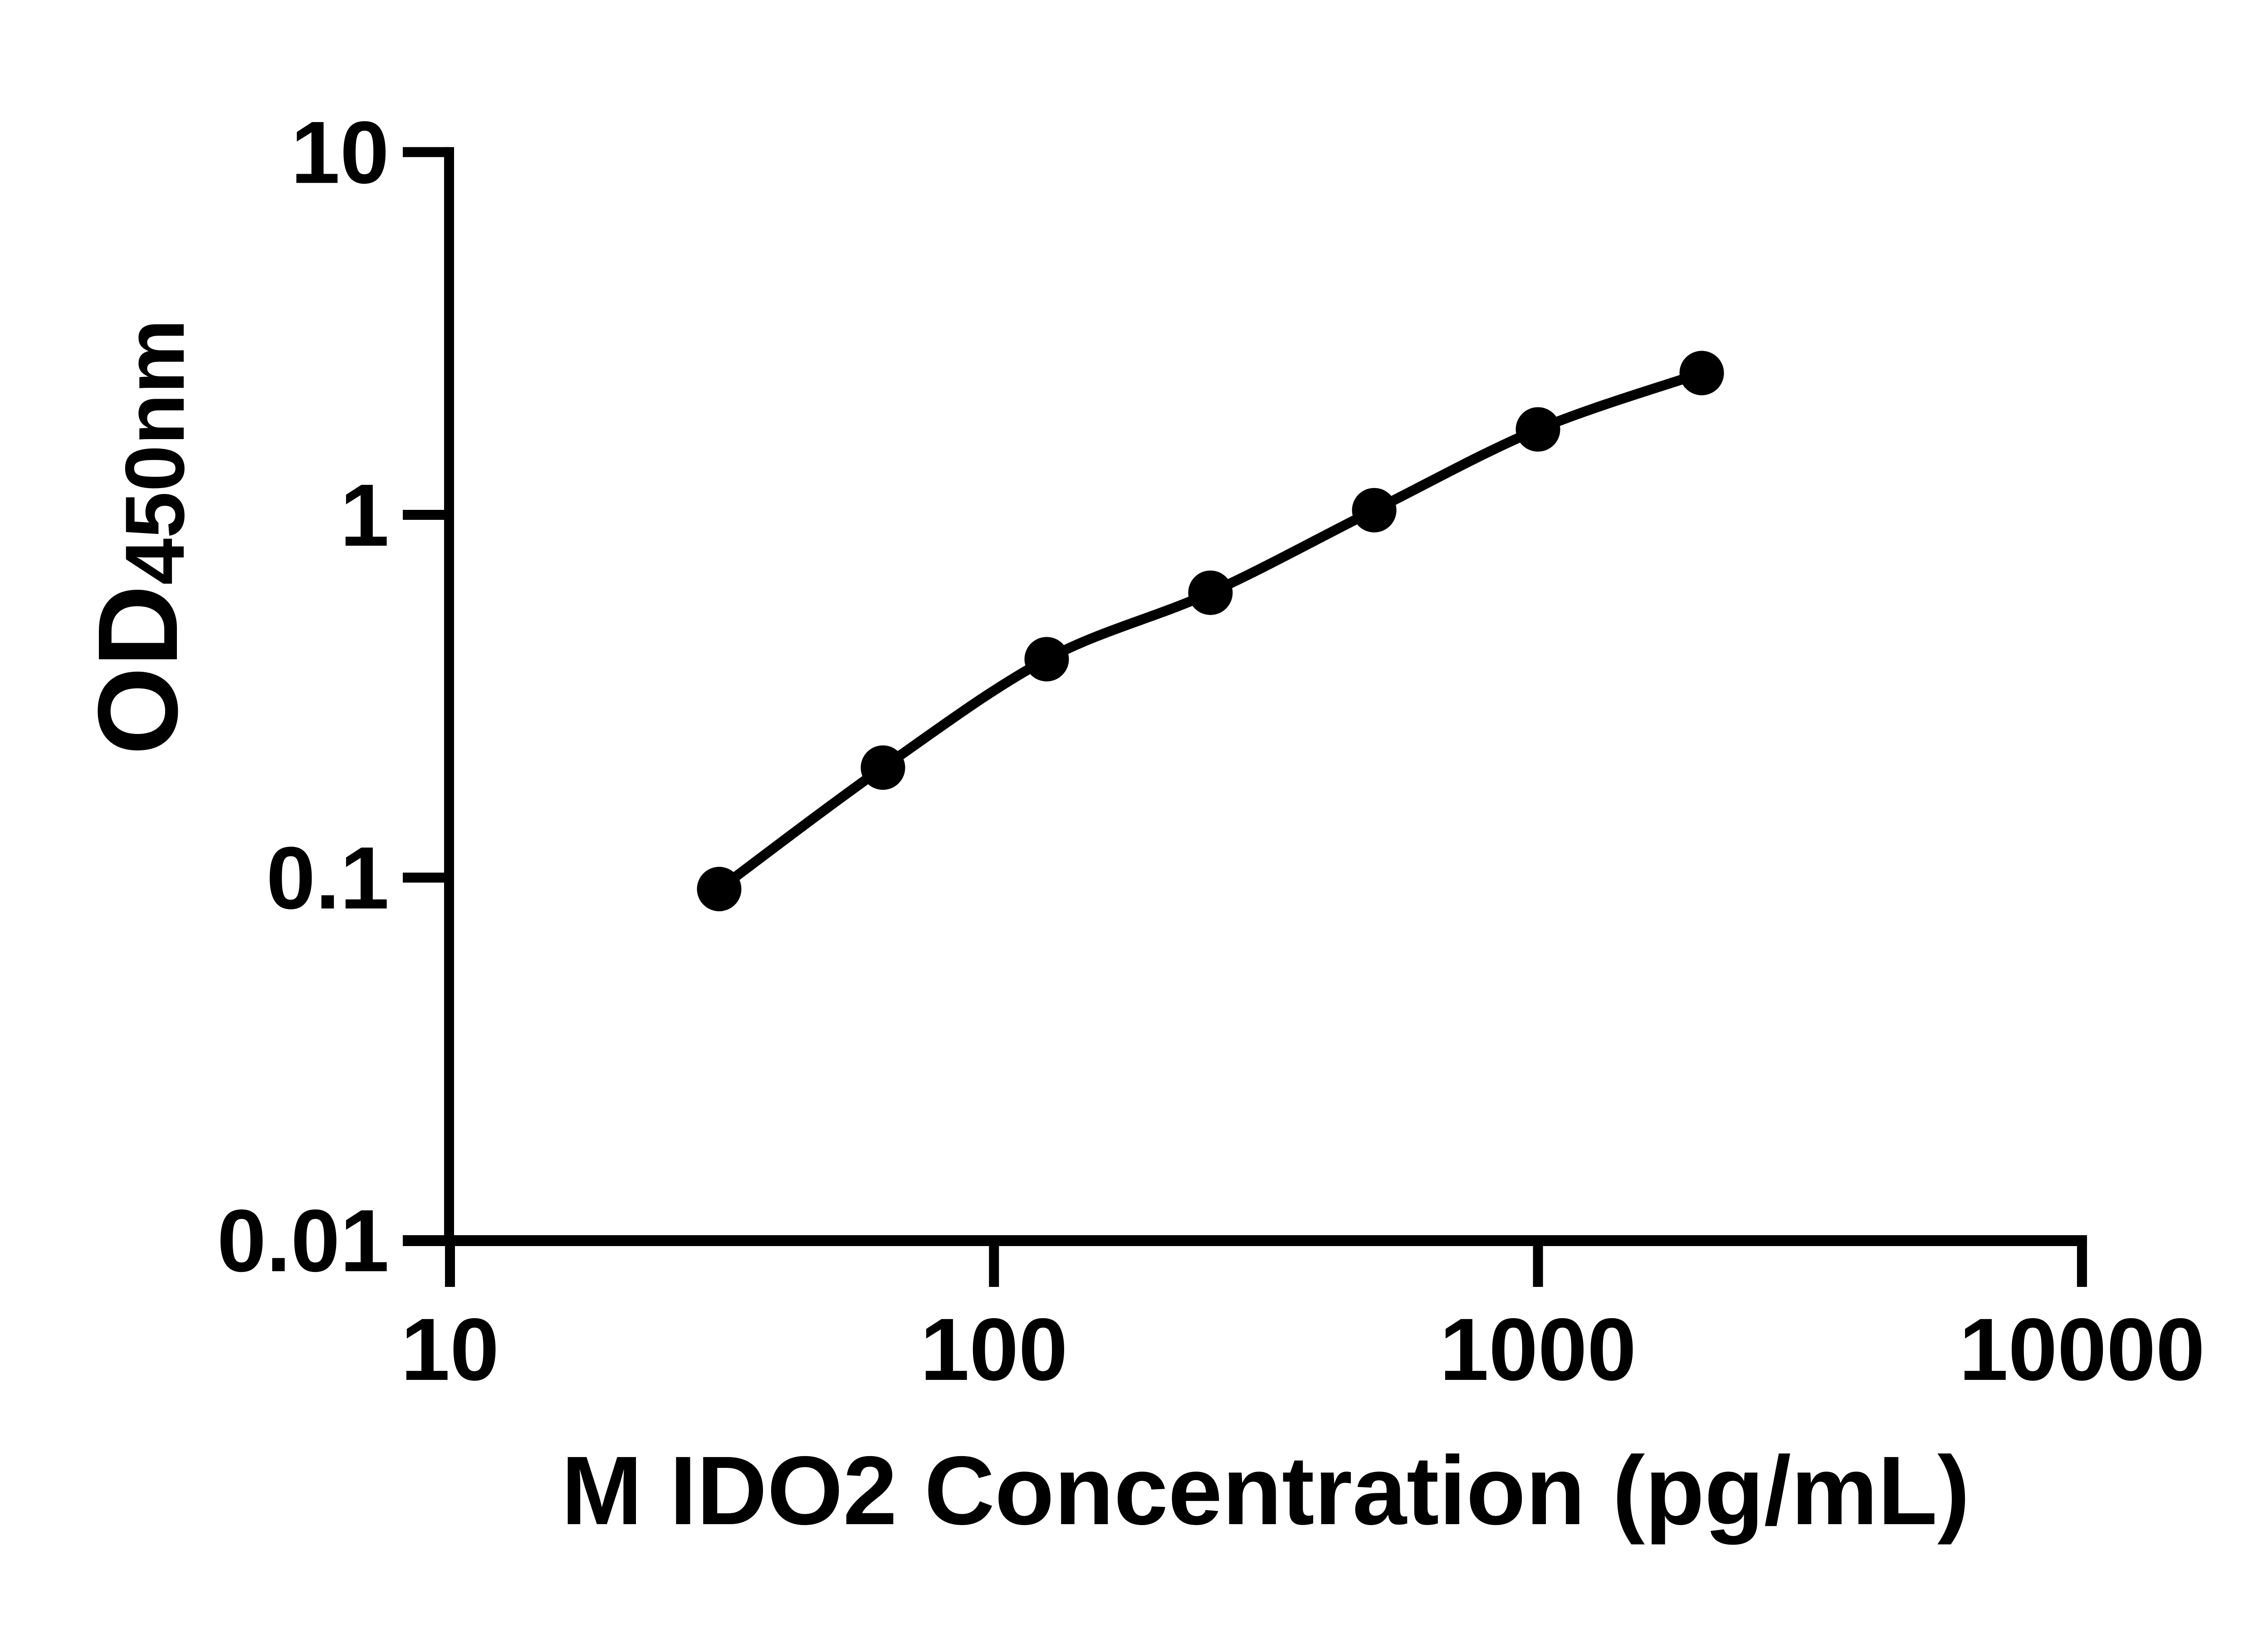  I want to click on y-tick-label: 10, so click(340, 152).